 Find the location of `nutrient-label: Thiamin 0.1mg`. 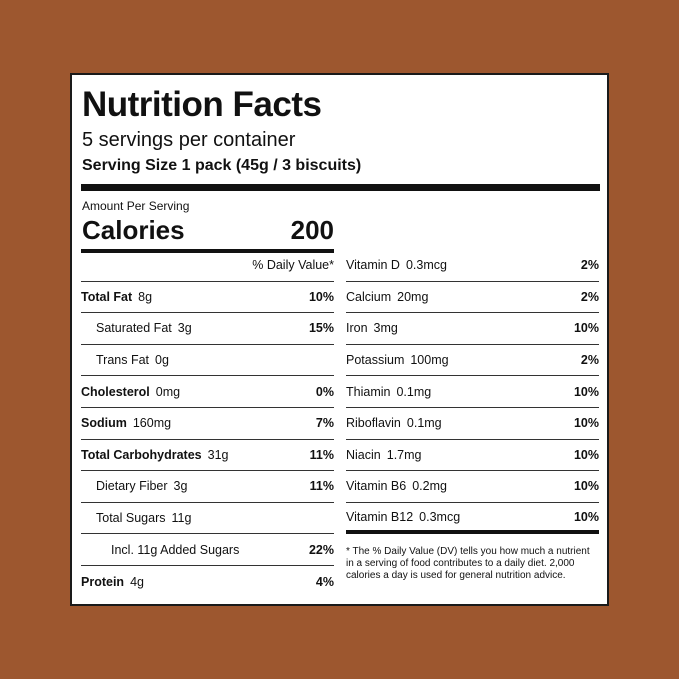

nutrient-label: Thiamin 0.1mg is located at coordinates (388, 392).